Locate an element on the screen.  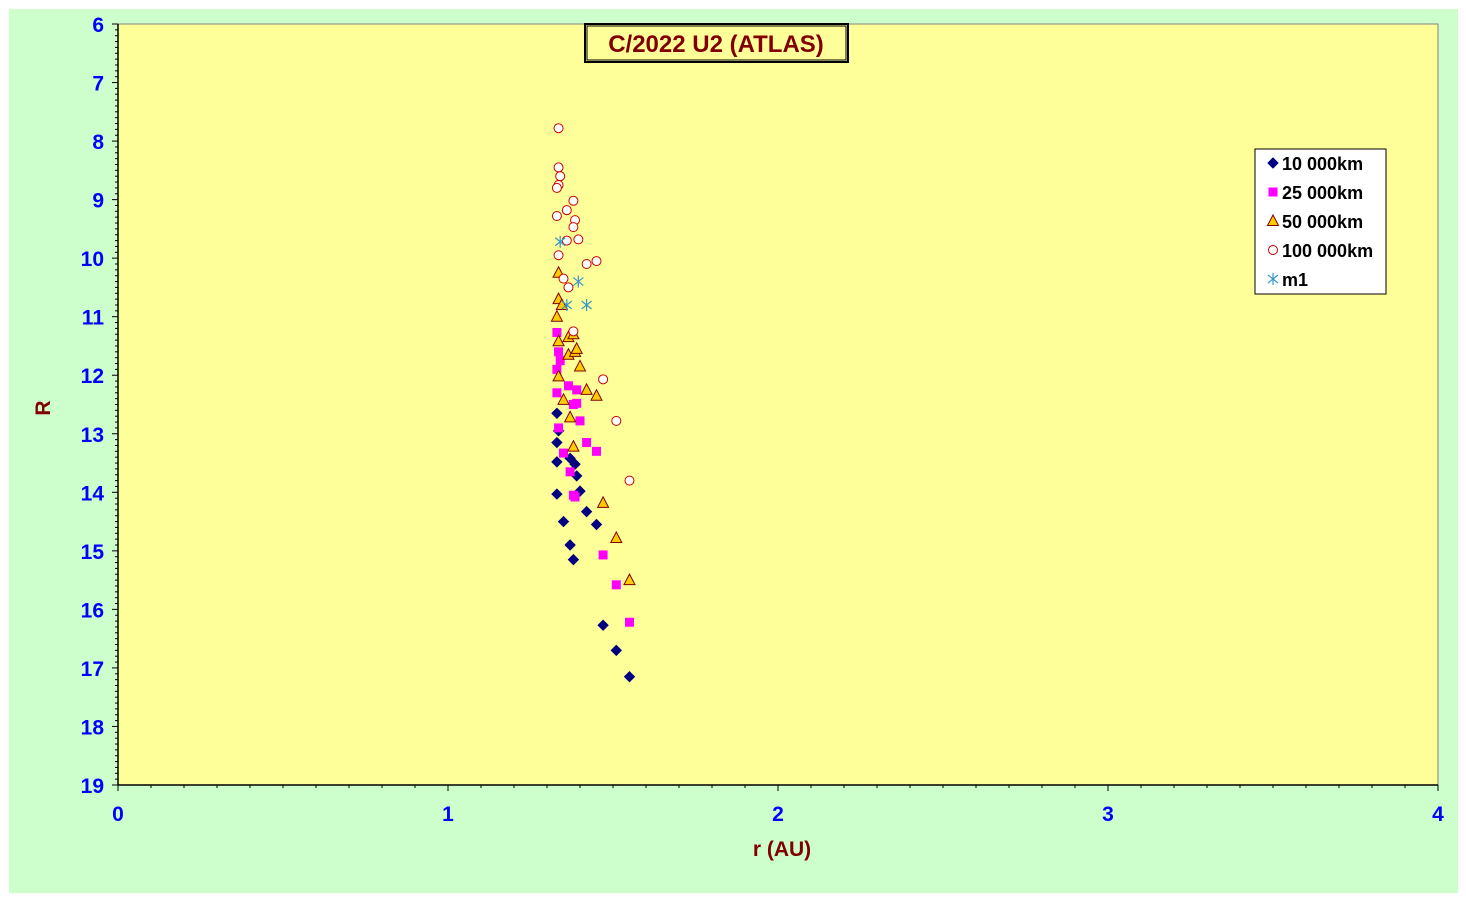
legend-label: 50 000km is located at coordinates (1322, 222).